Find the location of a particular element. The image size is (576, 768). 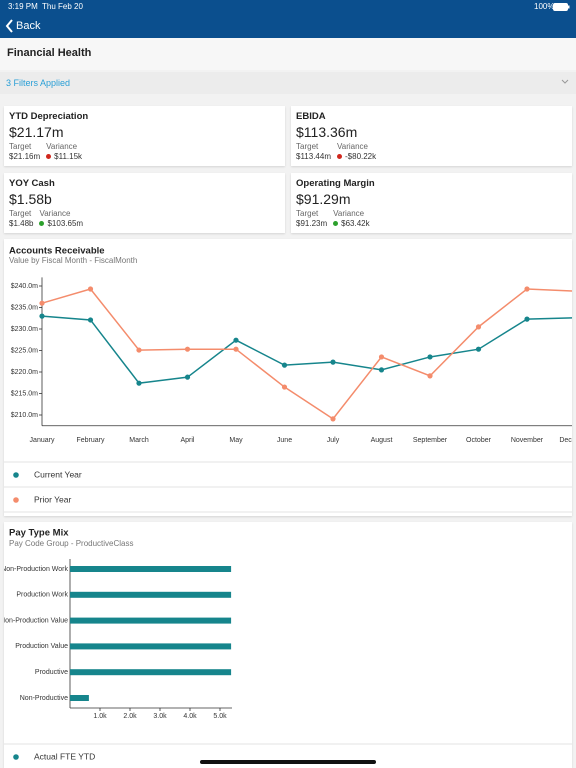

kpi-value: $91.29m is located at coordinates (323, 199).